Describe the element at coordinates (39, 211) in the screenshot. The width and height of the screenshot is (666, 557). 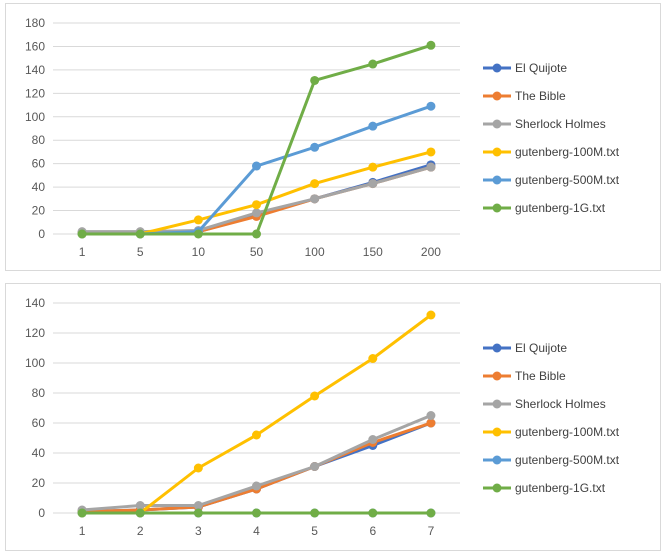
I see `top-y-tick-label: 20` at that location.